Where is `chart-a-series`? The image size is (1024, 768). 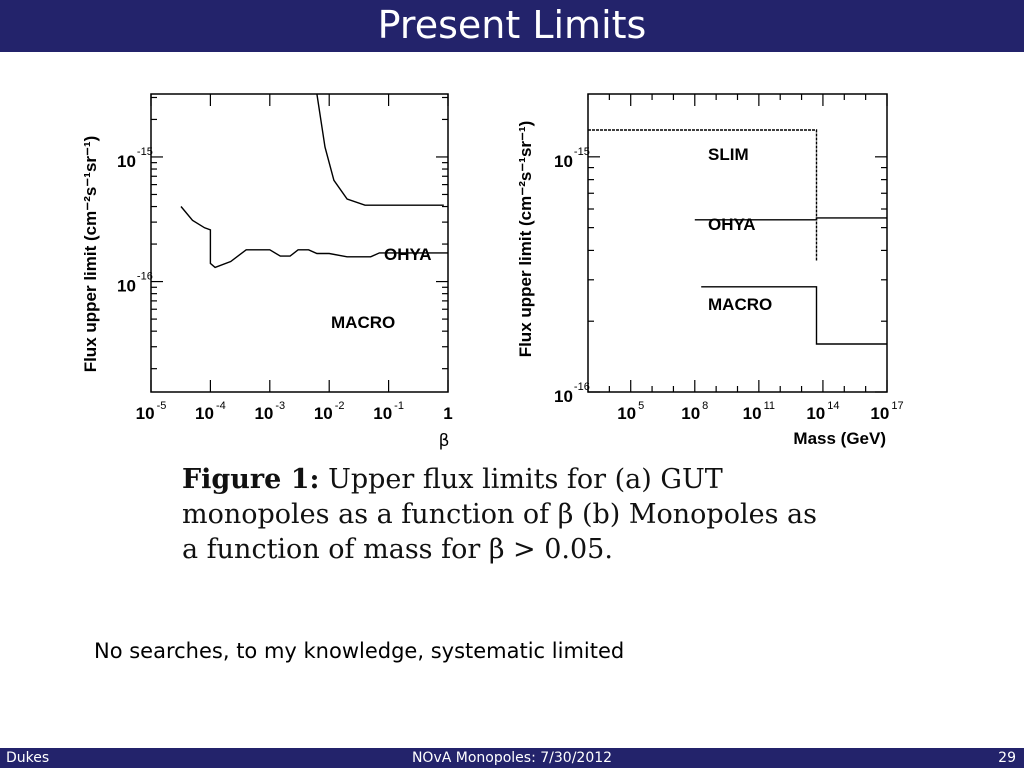
chart-a-series is located at coordinates (314, 181).